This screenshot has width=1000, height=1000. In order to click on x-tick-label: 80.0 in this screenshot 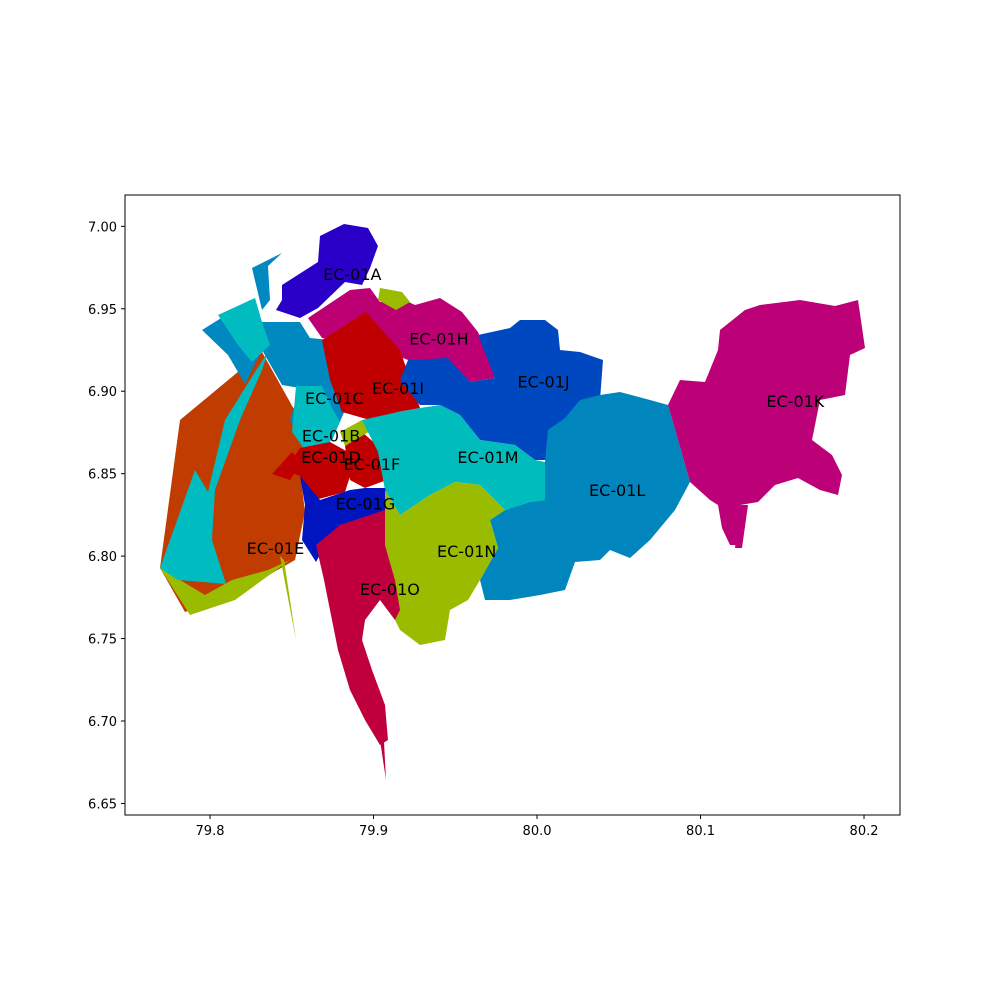, I will do `click(537, 831)`.